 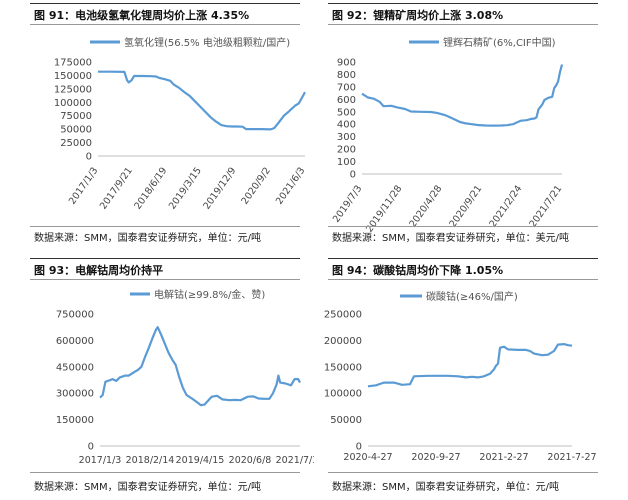 I want to click on legend-label: 锂辉石精矿(6%,CIF中国), so click(x=499, y=42).